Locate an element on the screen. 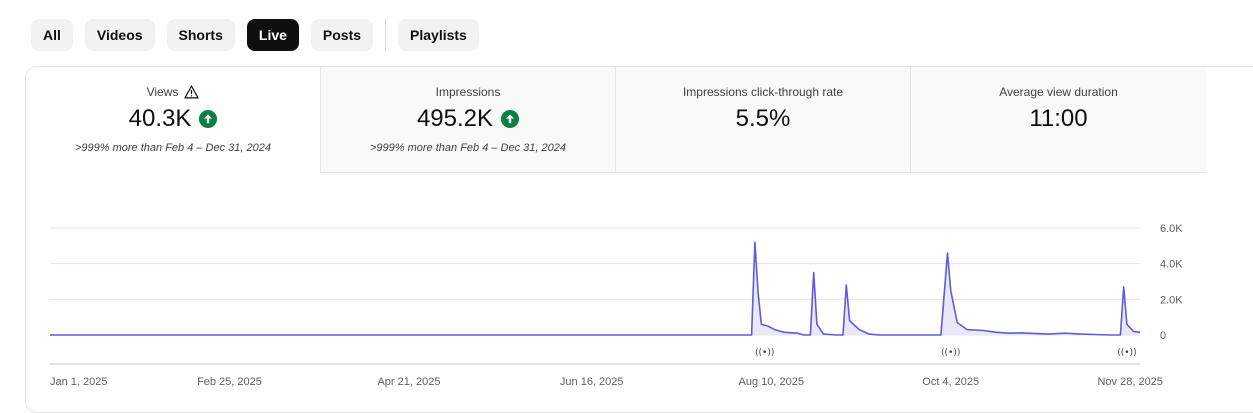 The height and width of the screenshot is (413, 1253). metric-label: Impressions is located at coordinates (468, 92).